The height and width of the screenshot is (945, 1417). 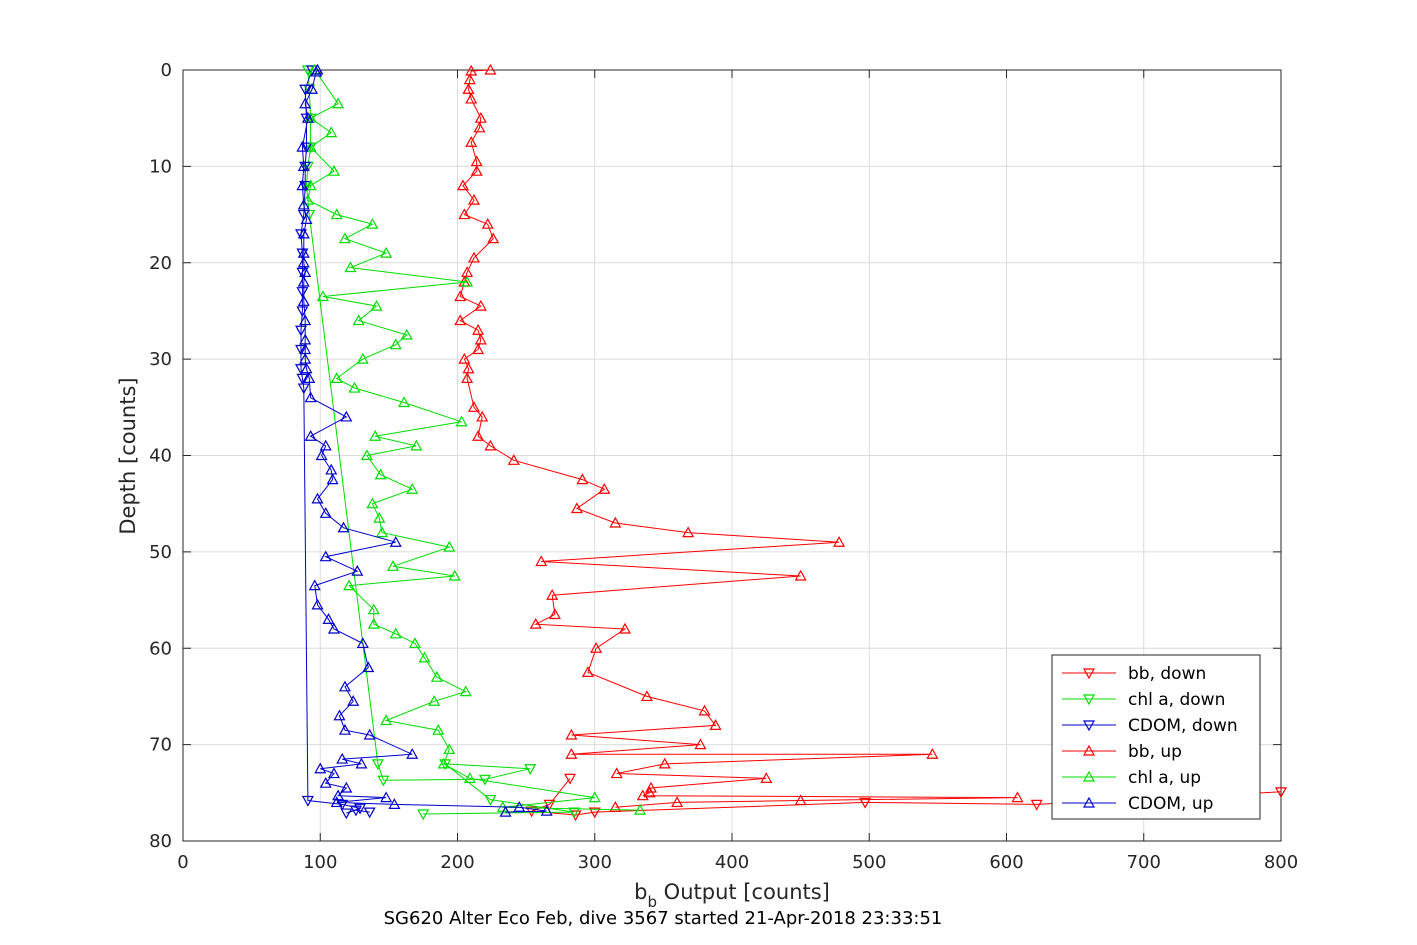 What do you see at coordinates (743, 892) in the screenshot?
I see `x-axis-label-rest: Output [counts]` at bounding box center [743, 892].